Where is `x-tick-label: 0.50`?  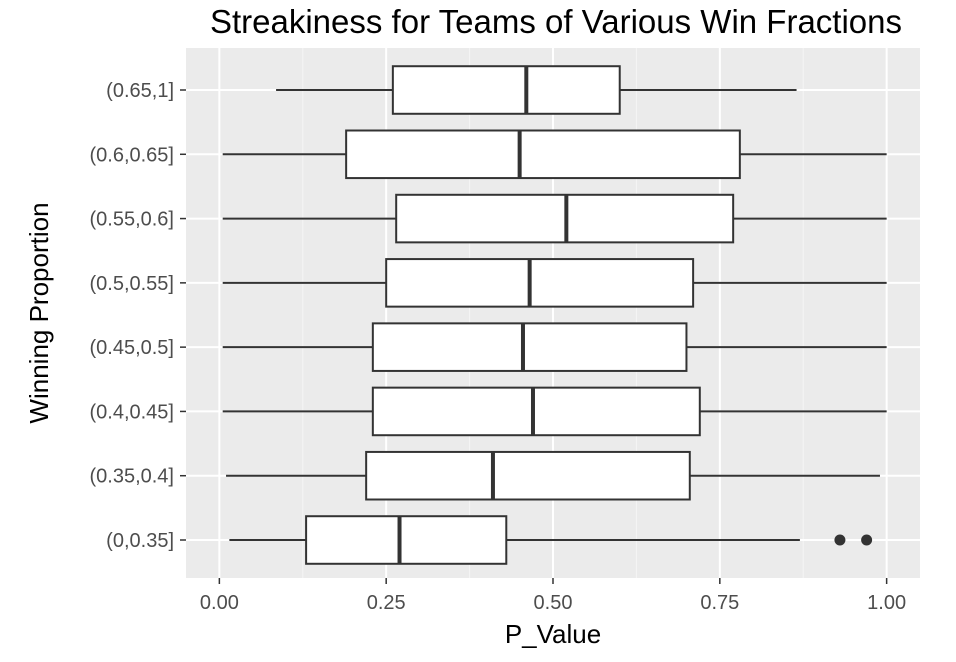 x-tick-label: 0.50 is located at coordinates (553, 603).